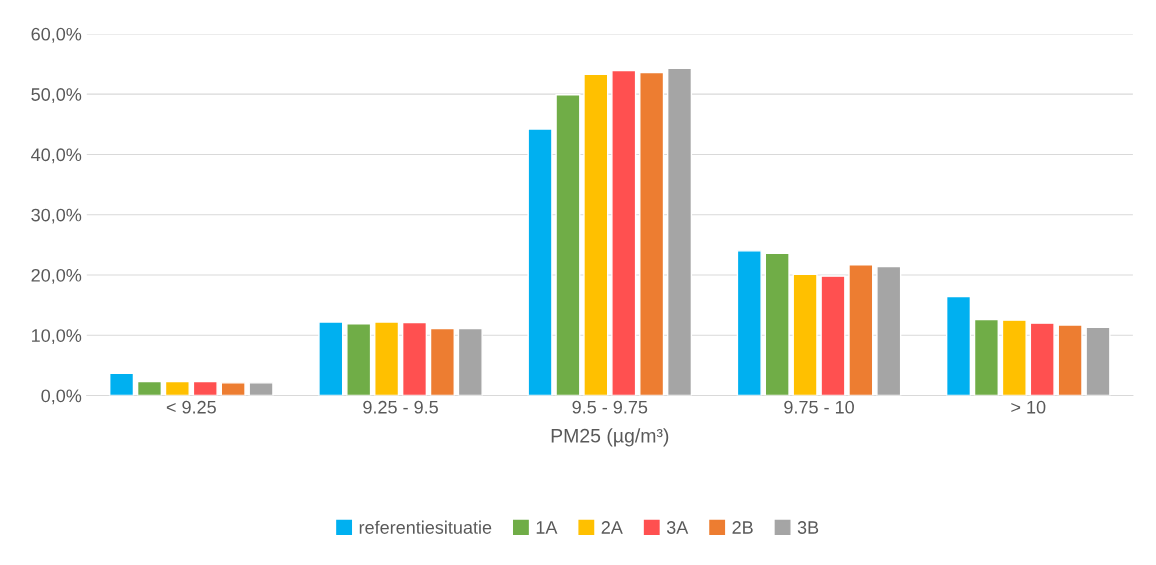  What do you see at coordinates (56, 156) in the screenshot?
I see `y-tick-label: 40,0%` at bounding box center [56, 156].